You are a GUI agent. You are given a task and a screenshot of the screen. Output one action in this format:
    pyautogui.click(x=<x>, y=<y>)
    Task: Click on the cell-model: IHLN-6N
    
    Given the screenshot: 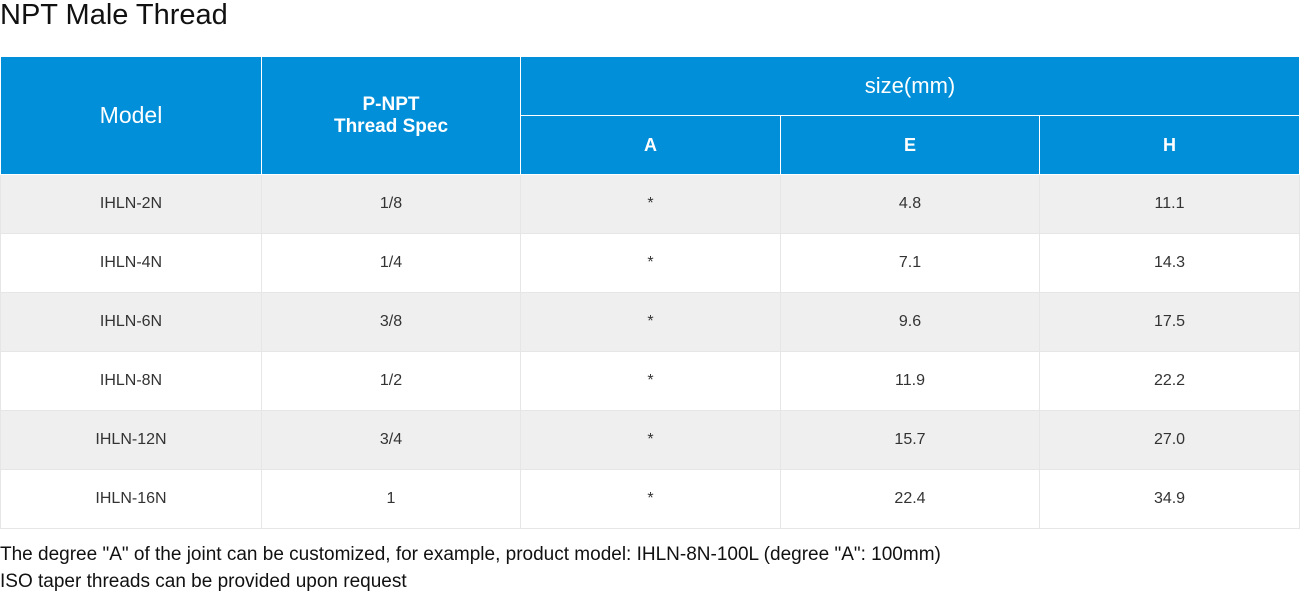 What is the action you would take?
    pyautogui.click(x=131, y=322)
    